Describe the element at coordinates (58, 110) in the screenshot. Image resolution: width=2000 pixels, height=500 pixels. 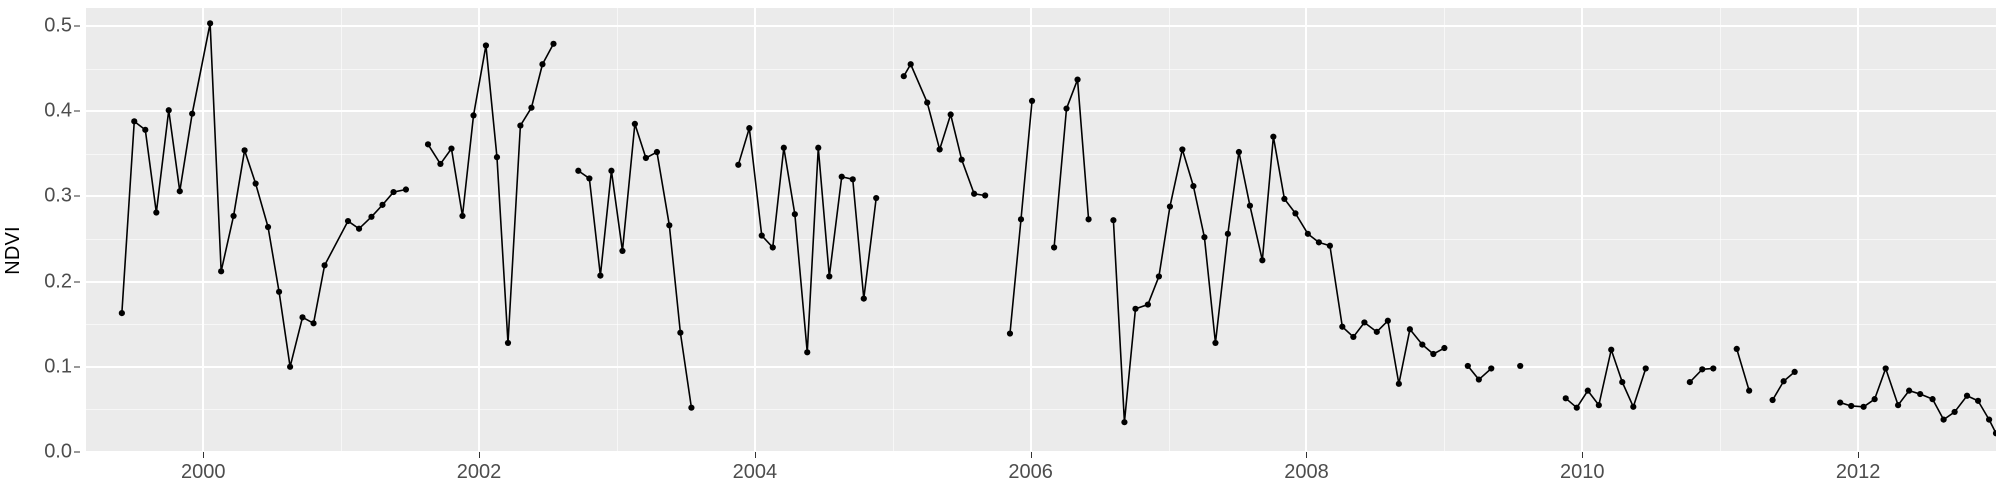
I see `y-axis-tick-label: 0.4` at that location.